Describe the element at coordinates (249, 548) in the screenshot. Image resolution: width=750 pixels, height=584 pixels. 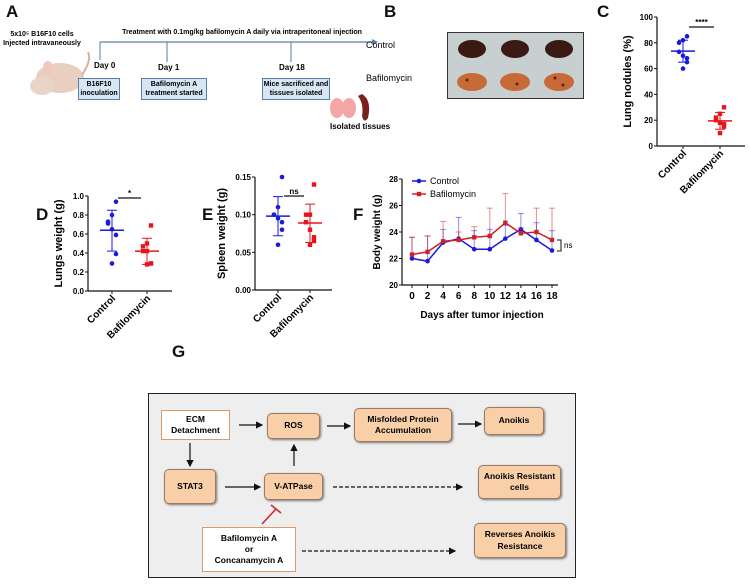
I see `inhibitor-or: or` at that location.